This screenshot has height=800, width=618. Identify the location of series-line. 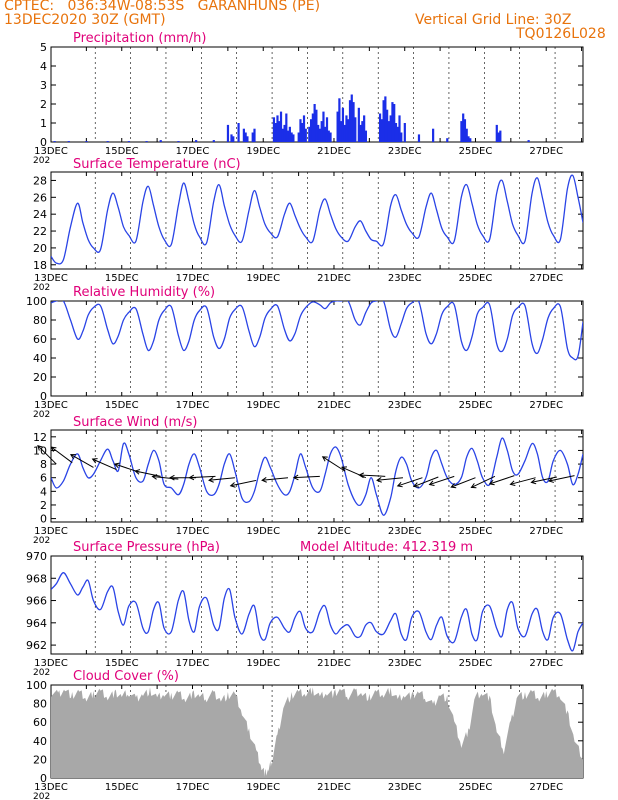
(317, 219).